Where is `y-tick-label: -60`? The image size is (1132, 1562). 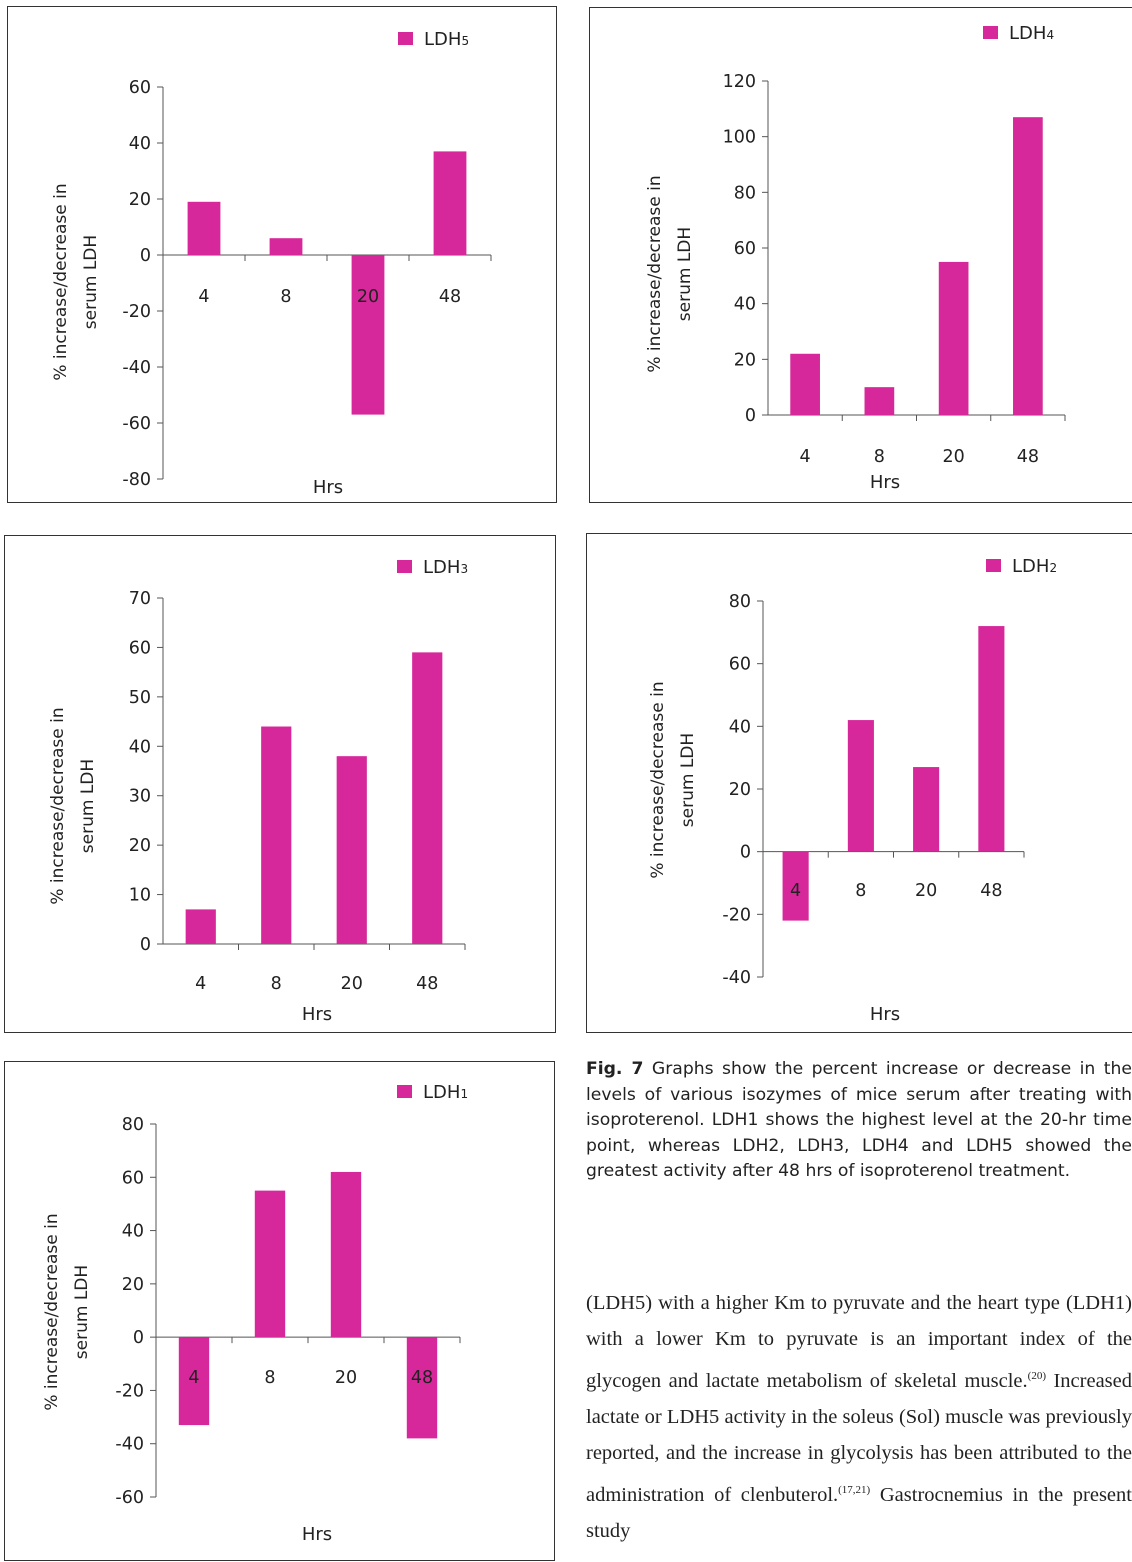
y-tick-label: -60 is located at coordinates (136, 424).